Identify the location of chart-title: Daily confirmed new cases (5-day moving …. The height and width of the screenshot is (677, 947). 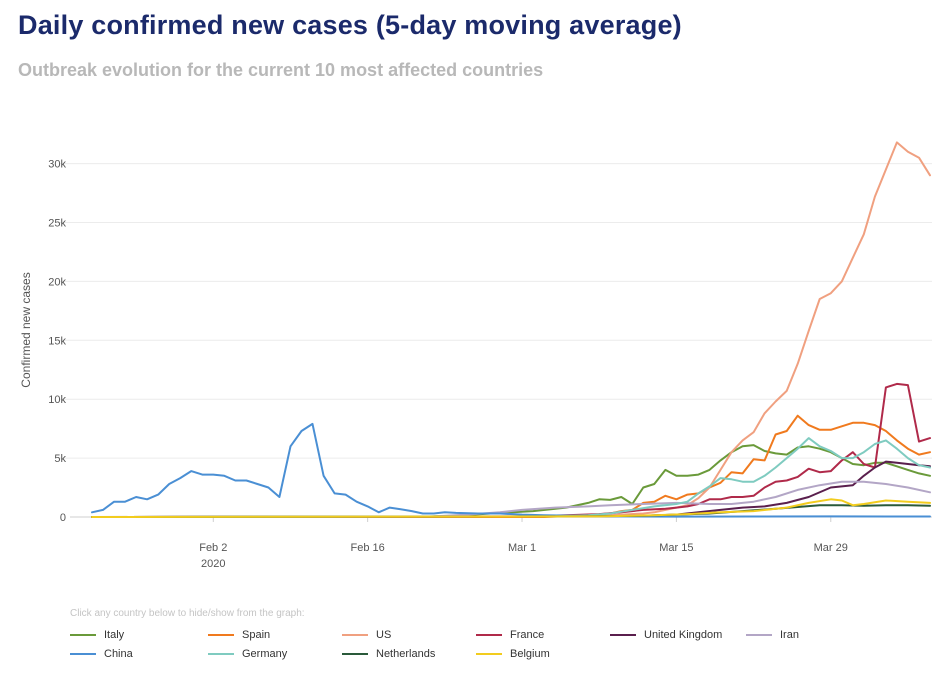
(350, 25).